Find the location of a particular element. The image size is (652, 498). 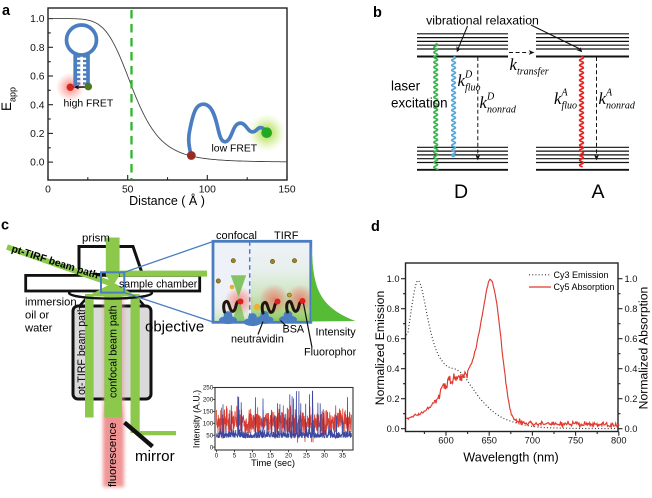

svg-text: laser is located at coordinates (406, 86).